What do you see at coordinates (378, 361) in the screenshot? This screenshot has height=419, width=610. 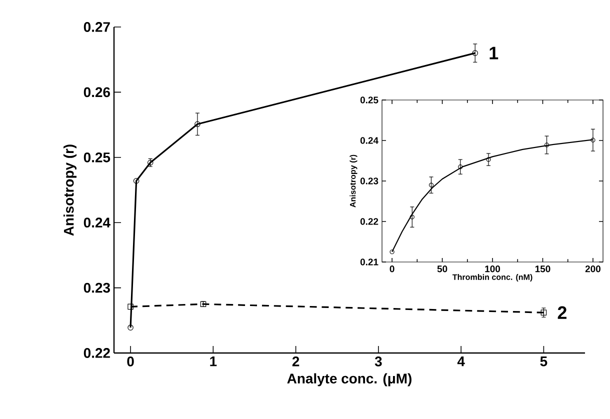 I see `x-tick-label: 3` at bounding box center [378, 361].